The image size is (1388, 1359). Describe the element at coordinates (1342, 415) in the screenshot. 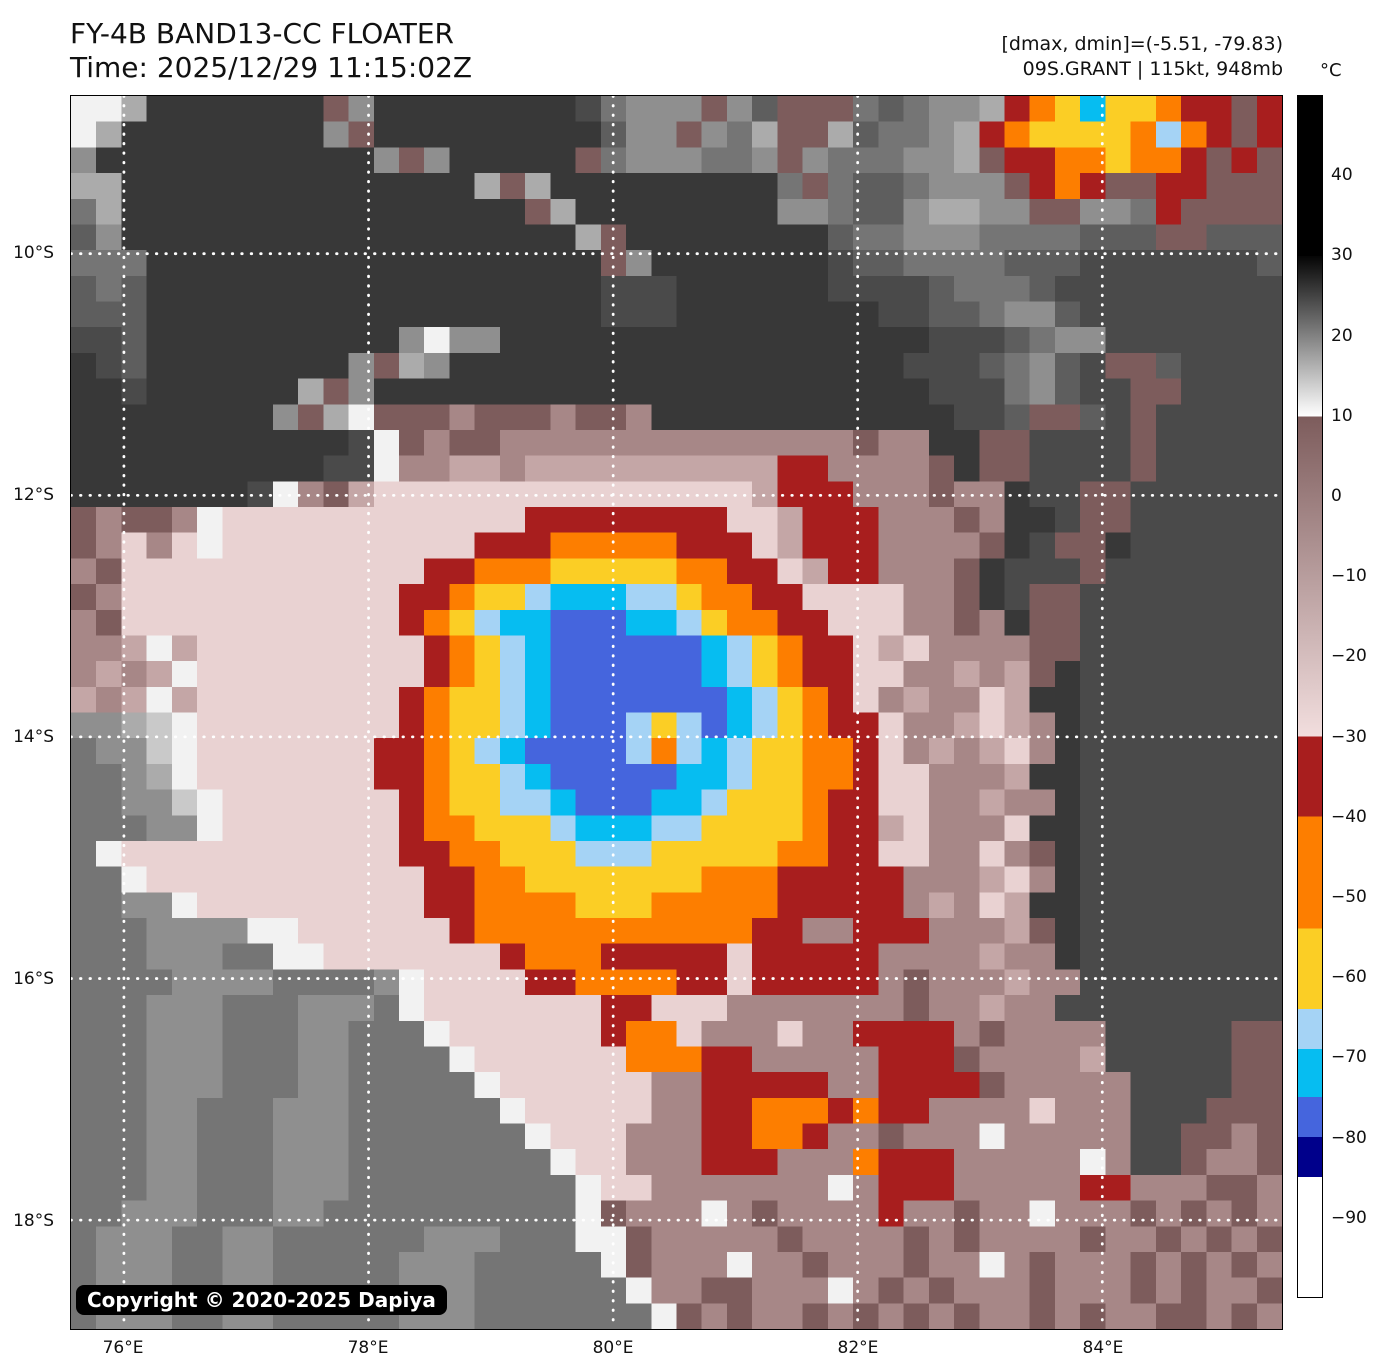

I see `colorbar-tick-label: 10` at that location.